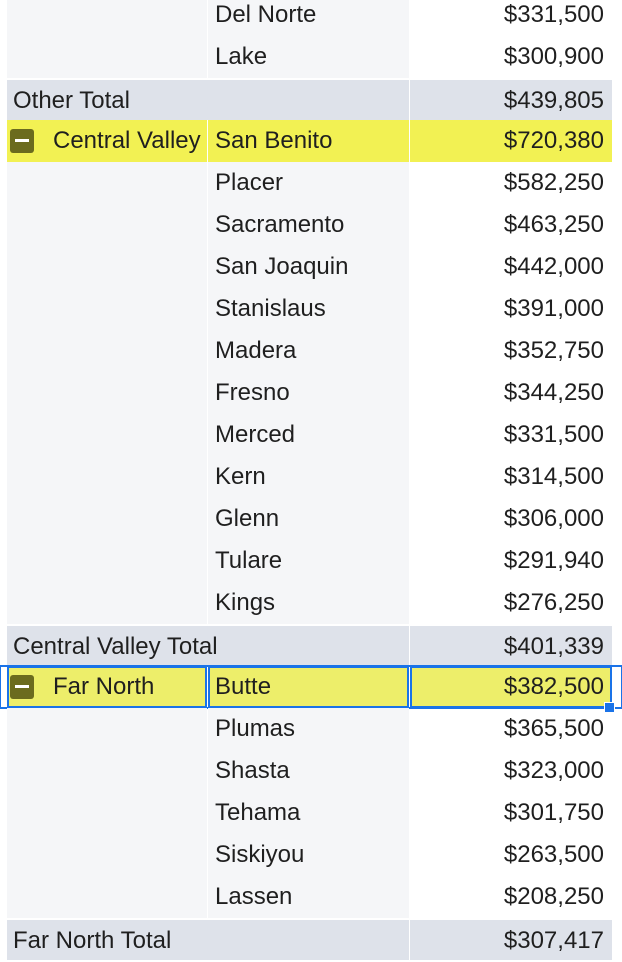 The width and height of the screenshot is (622, 962). Describe the element at coordinates (127, 140) in the screenshot. I see `region-label: Central Valley` at that location.